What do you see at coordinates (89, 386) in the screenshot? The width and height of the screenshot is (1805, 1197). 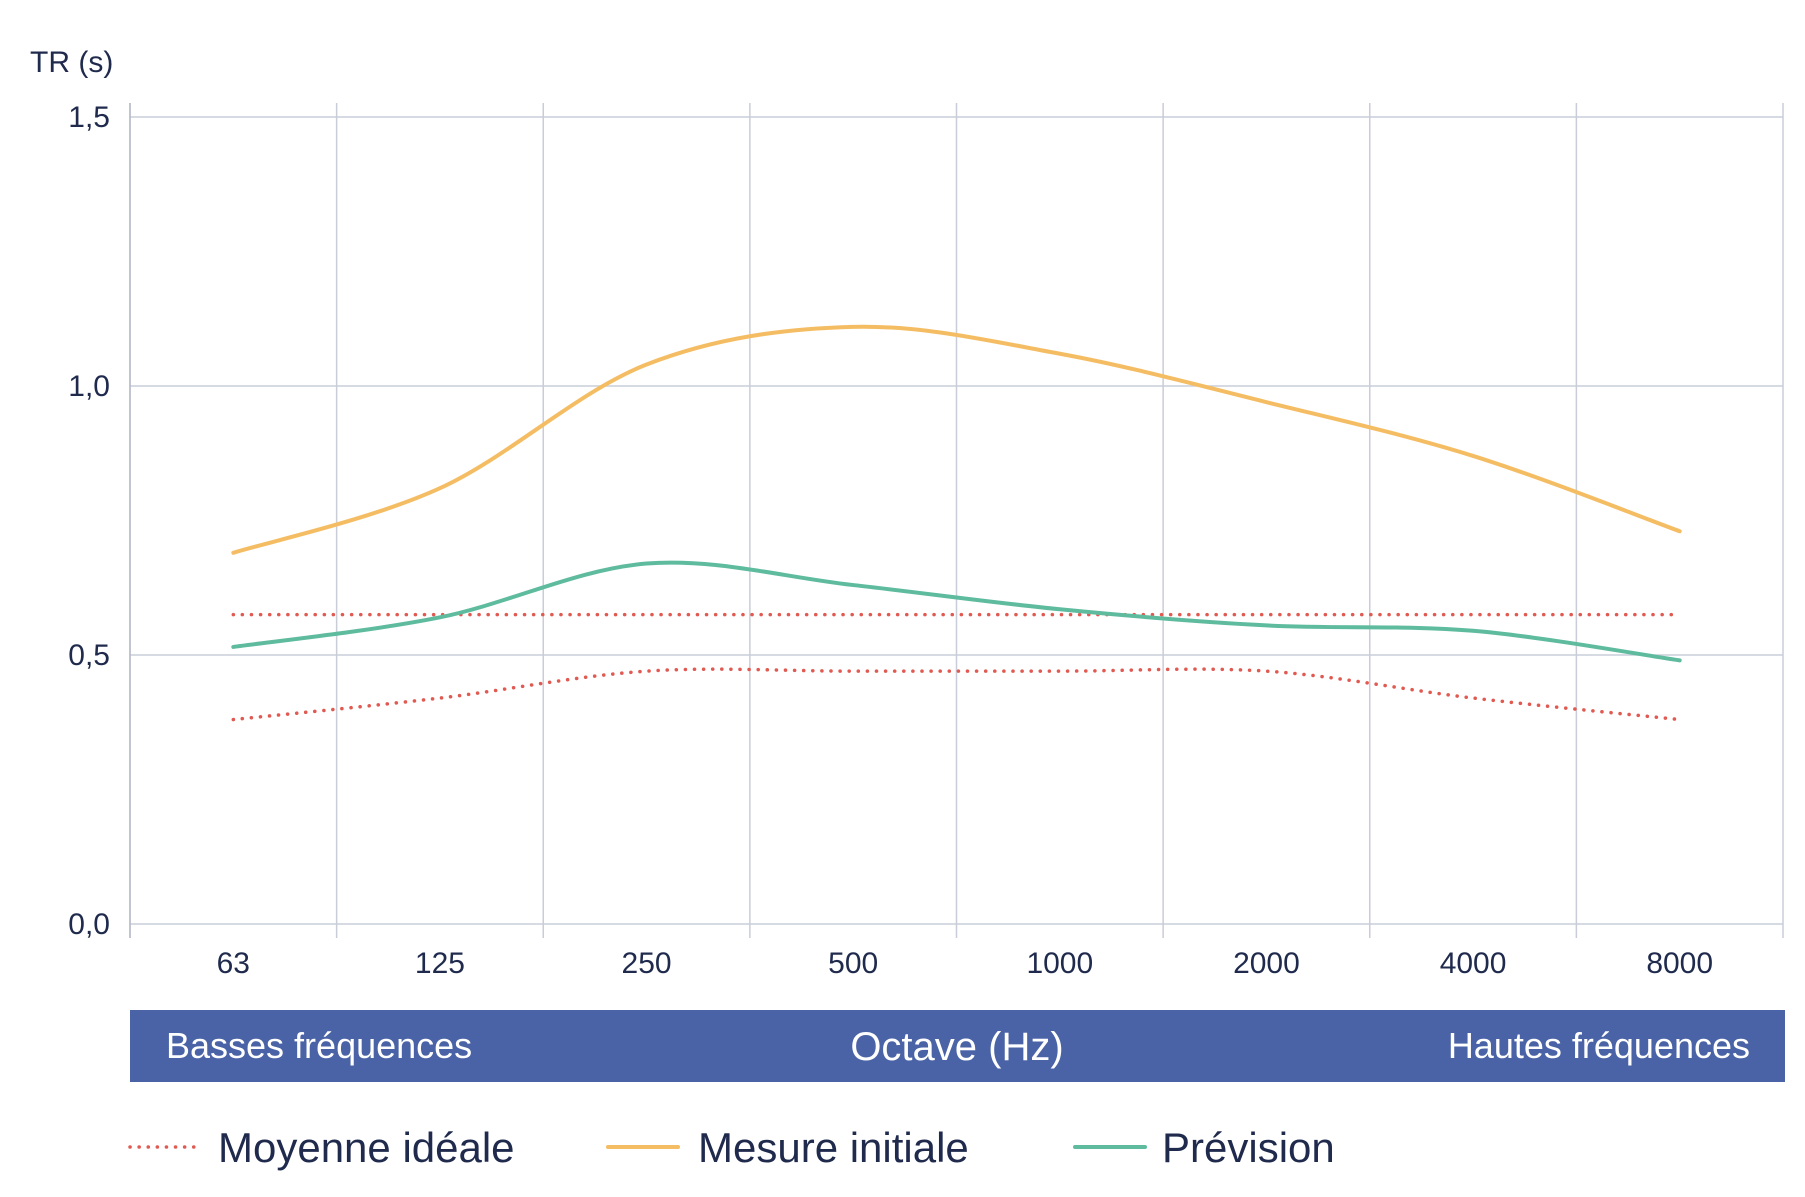 I see `y-tick-label: 1,0` at bounding box center [89, 386].